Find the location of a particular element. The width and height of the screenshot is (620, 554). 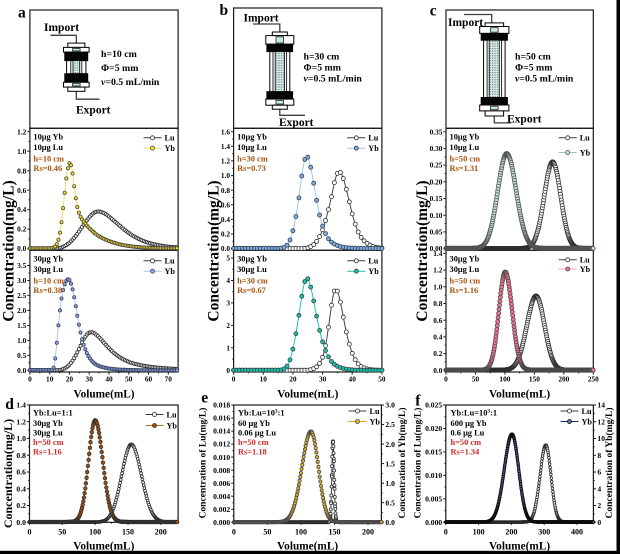

svg-text: 0.016 is located at coordinates (221, 418).